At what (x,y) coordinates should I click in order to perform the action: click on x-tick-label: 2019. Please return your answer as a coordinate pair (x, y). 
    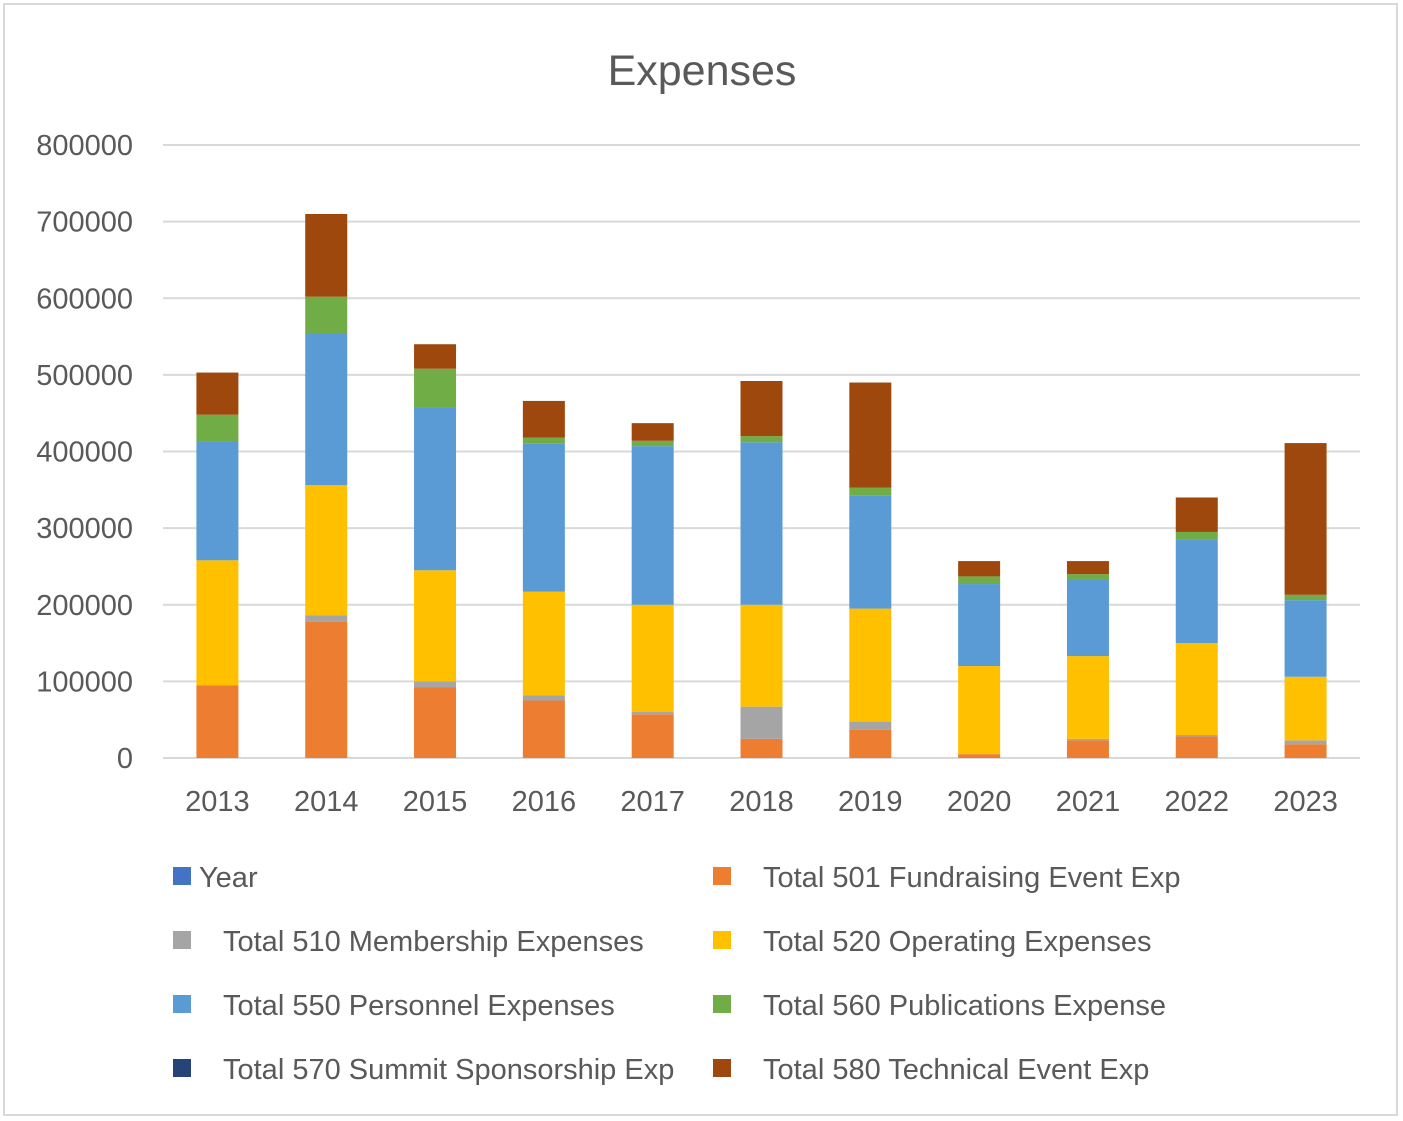
    Looking at the image, I should click on (870, 802).